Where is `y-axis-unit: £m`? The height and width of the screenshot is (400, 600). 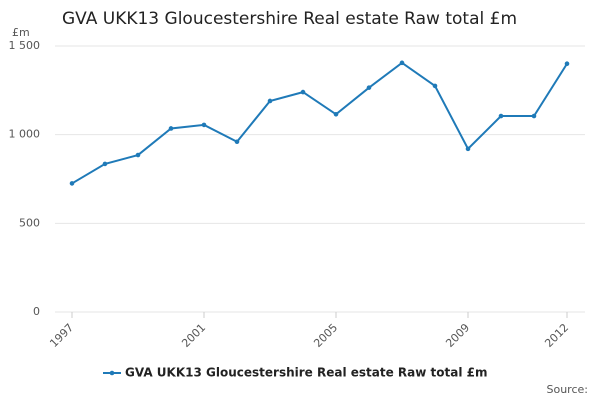
y-axis-unit: £m is located at coordinates (21, 32).